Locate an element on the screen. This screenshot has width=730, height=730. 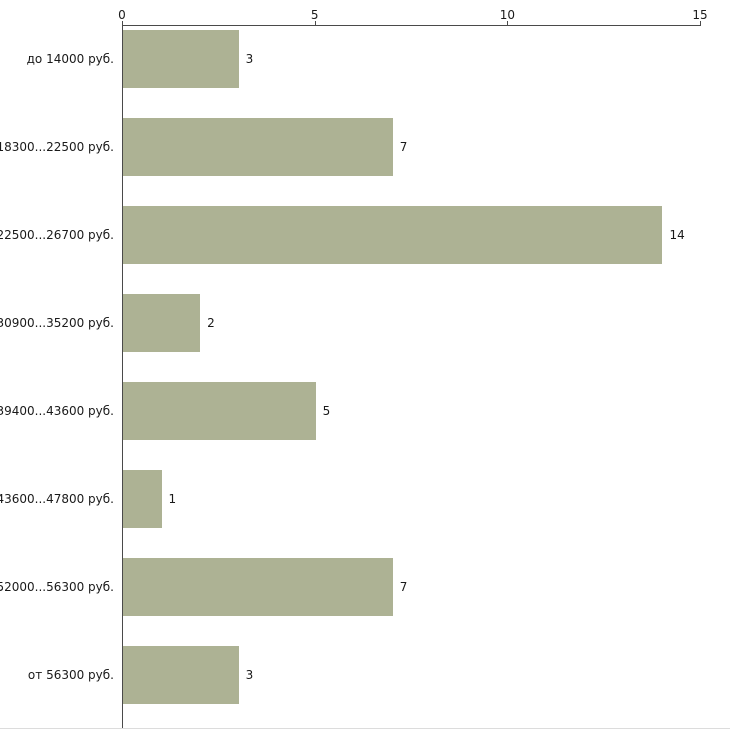
value-label: 1 is located at coordinates (172, 499).